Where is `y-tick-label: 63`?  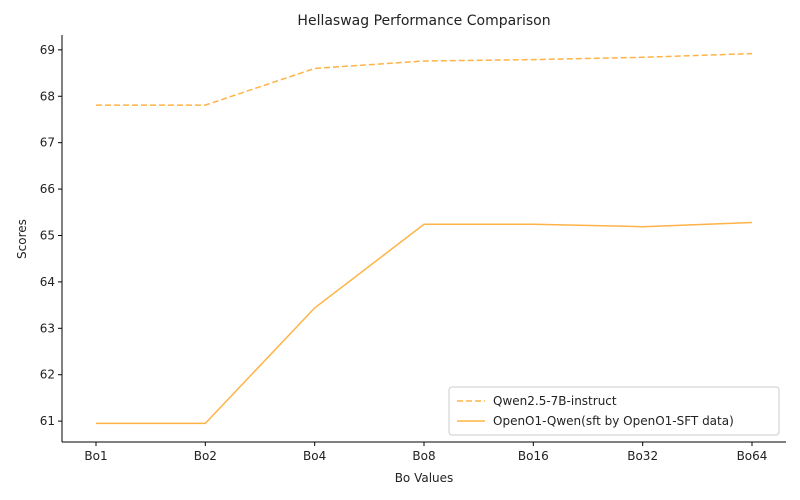
y-tick-label: 63 is located at coordinates (47, 328).